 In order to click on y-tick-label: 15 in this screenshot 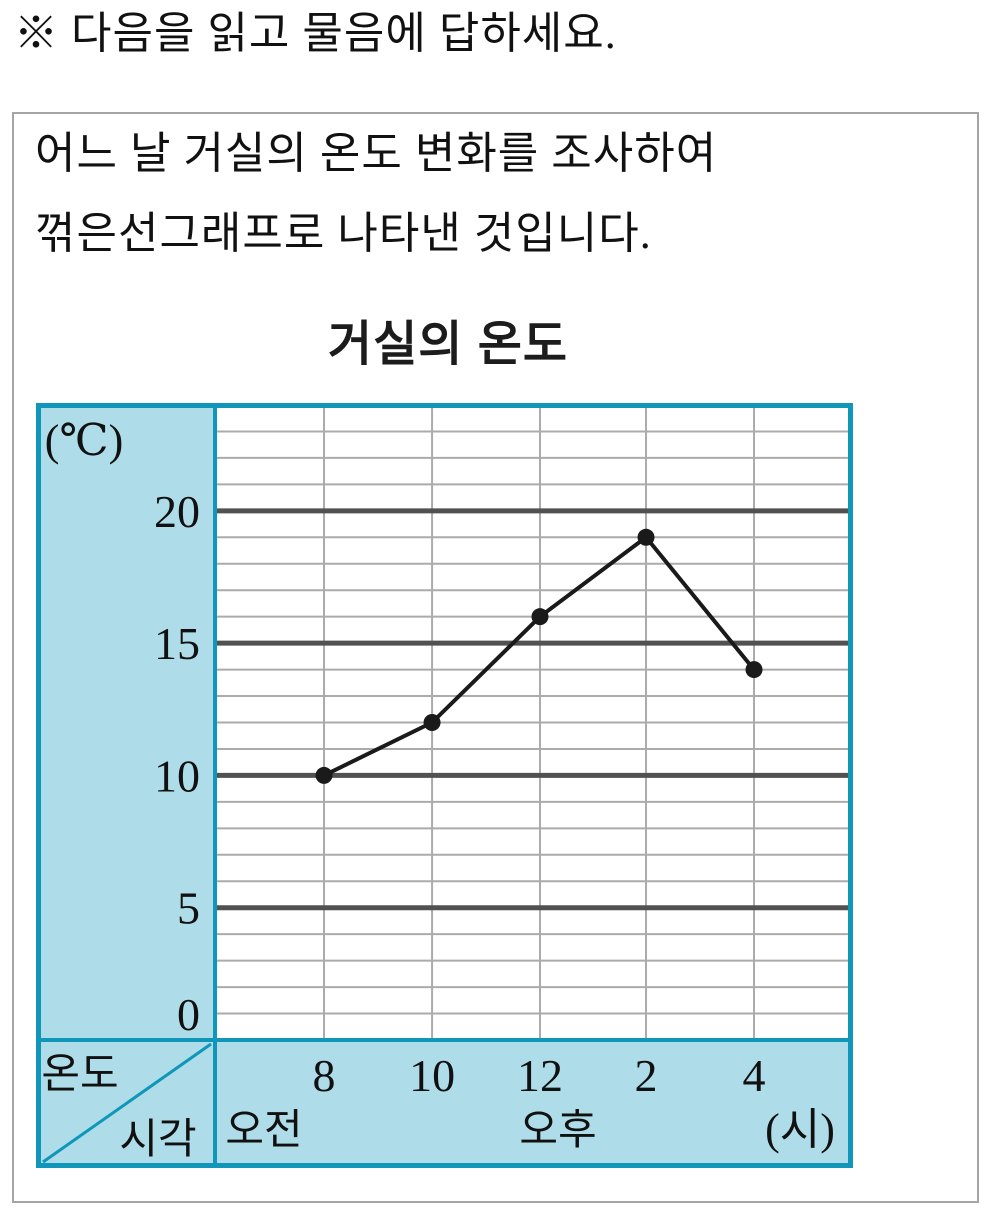, I will do `click(177, 643)`.